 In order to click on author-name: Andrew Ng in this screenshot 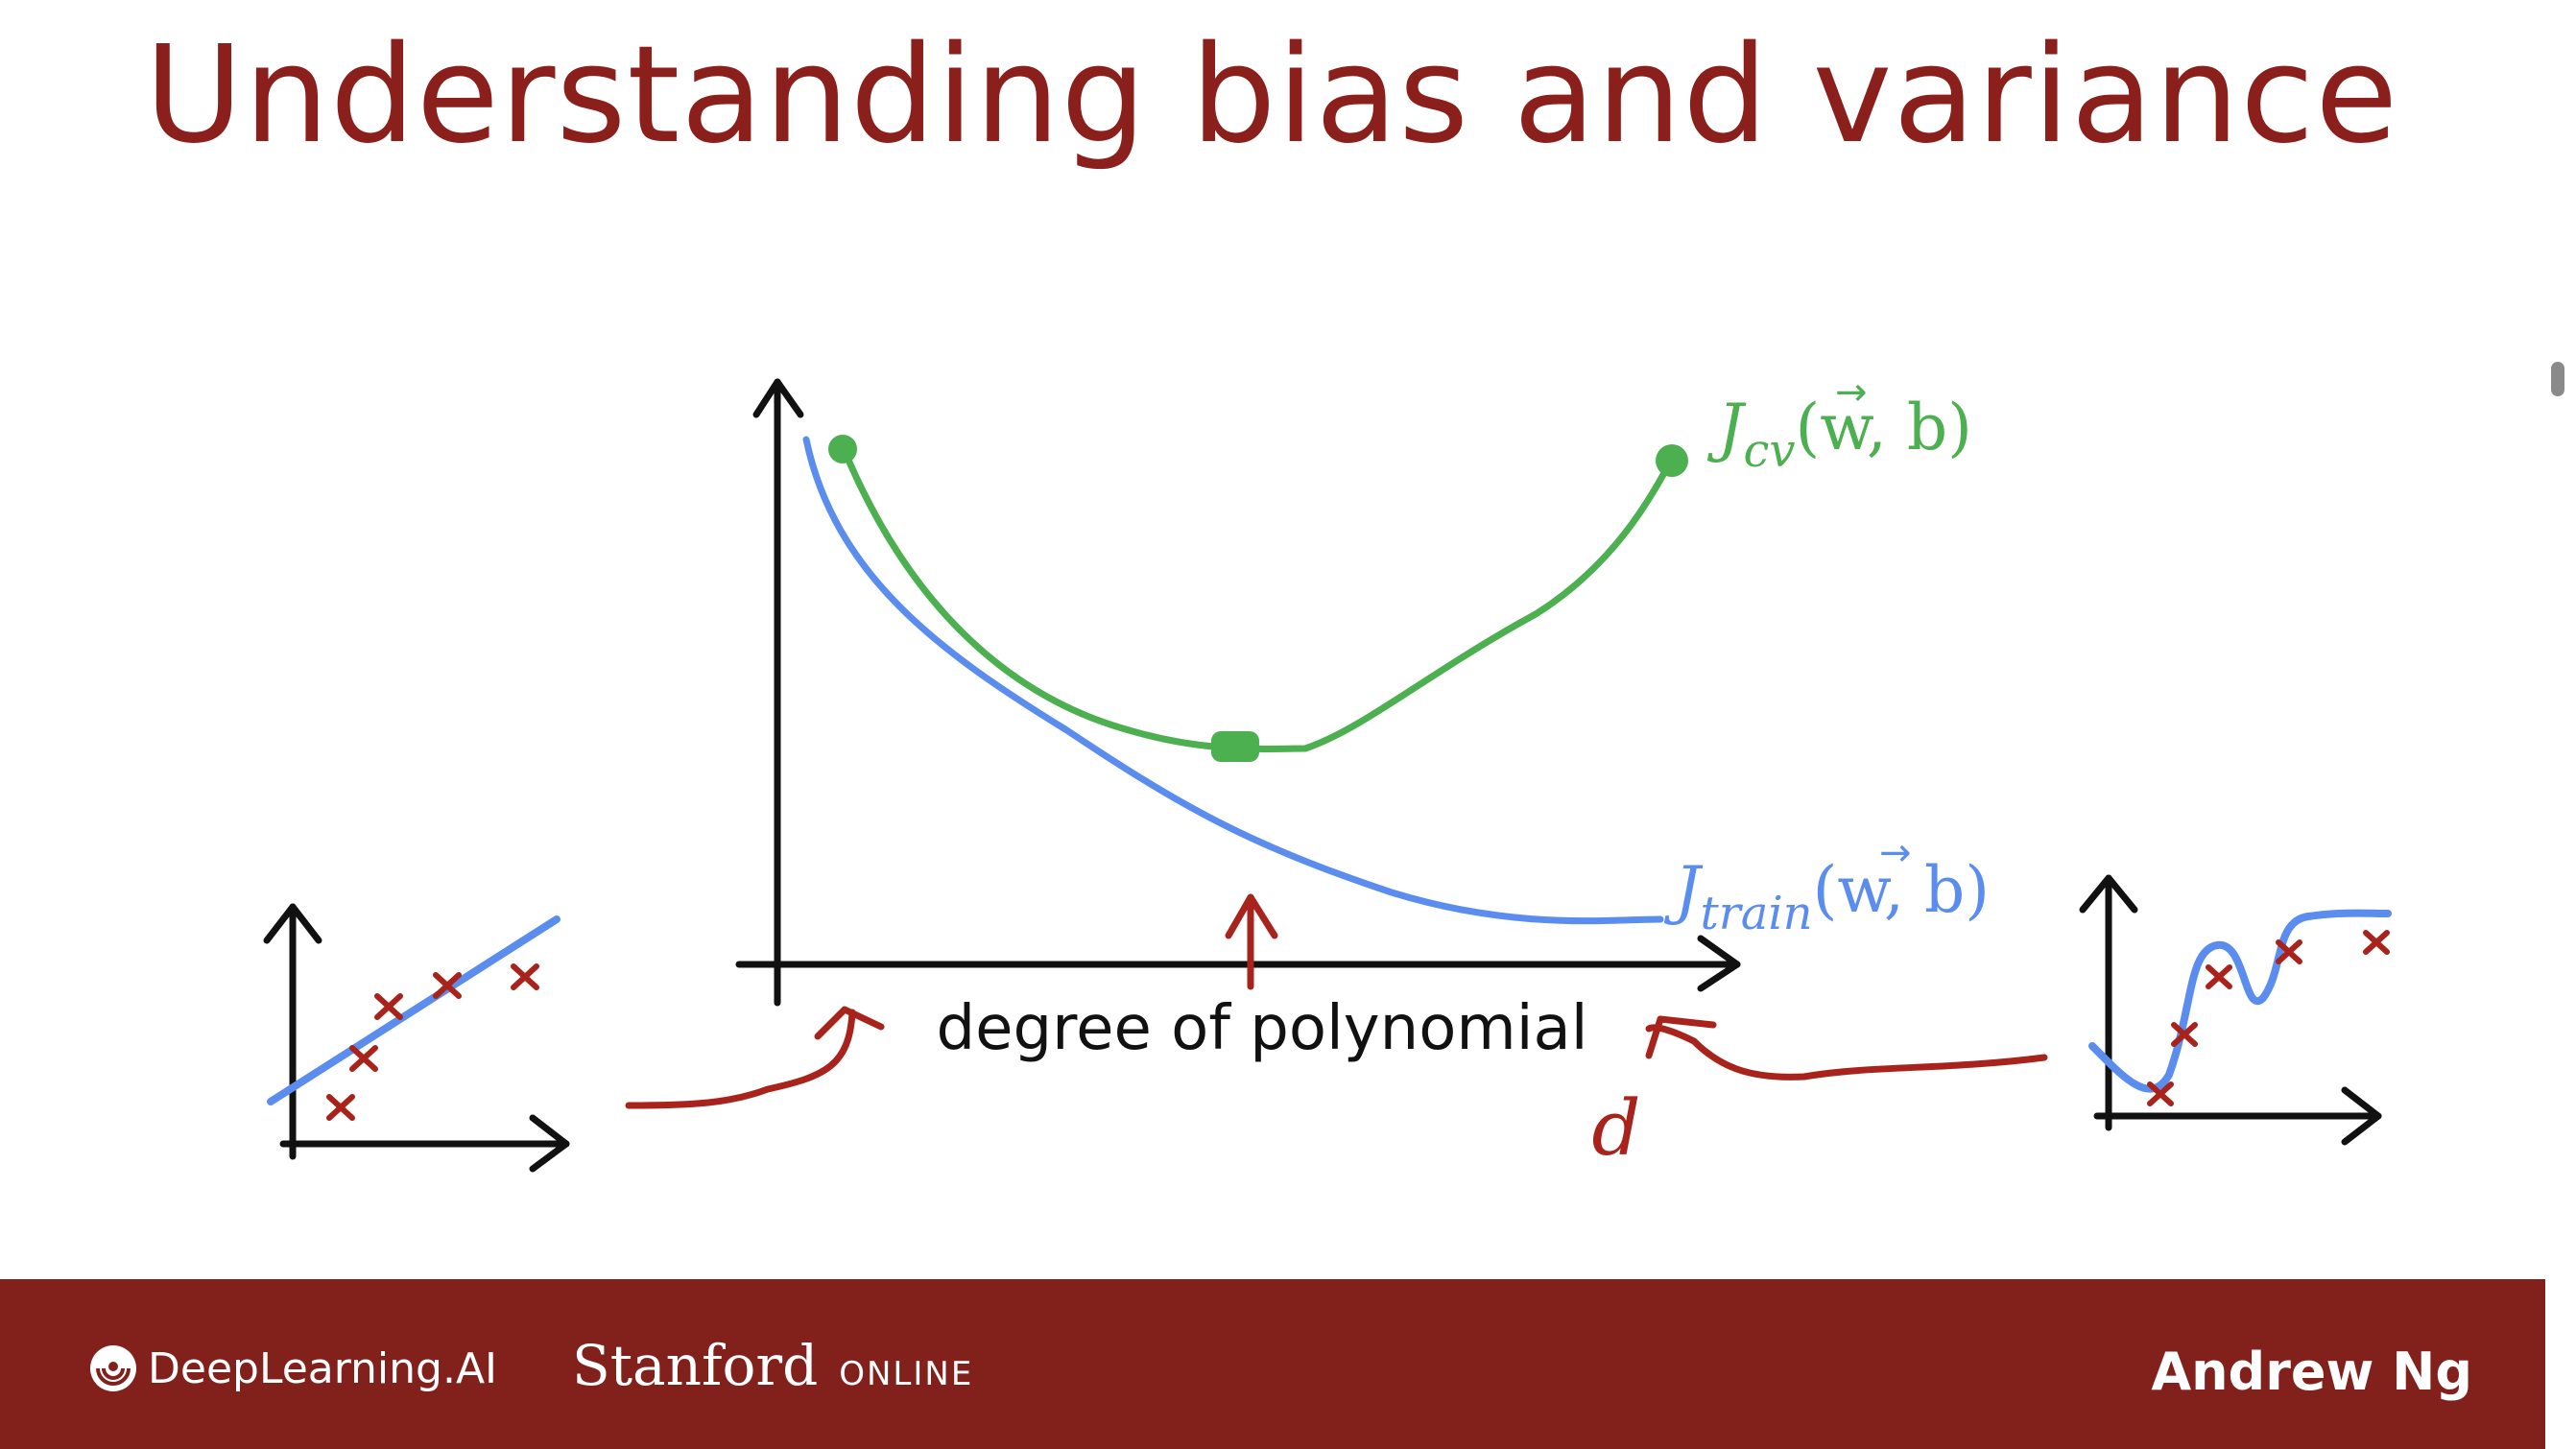, I will do `click(2311, 1372)`.